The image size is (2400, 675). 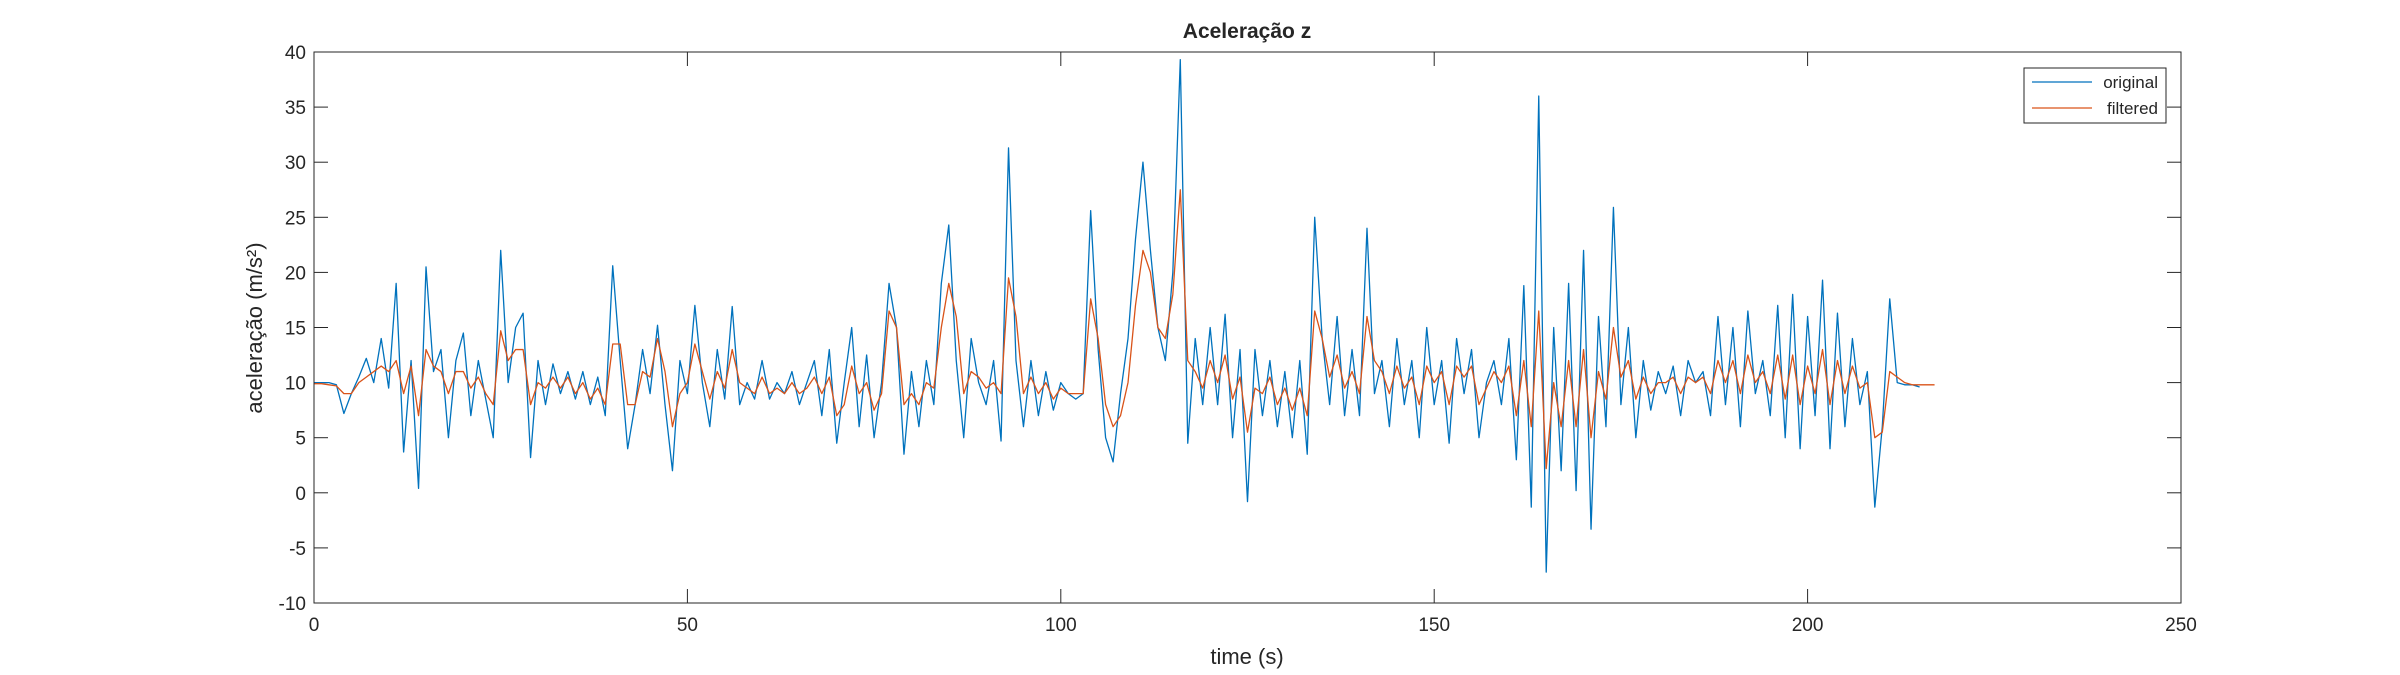 I want to click on x-axis-label: time (s), so click(x=1246, y=656).